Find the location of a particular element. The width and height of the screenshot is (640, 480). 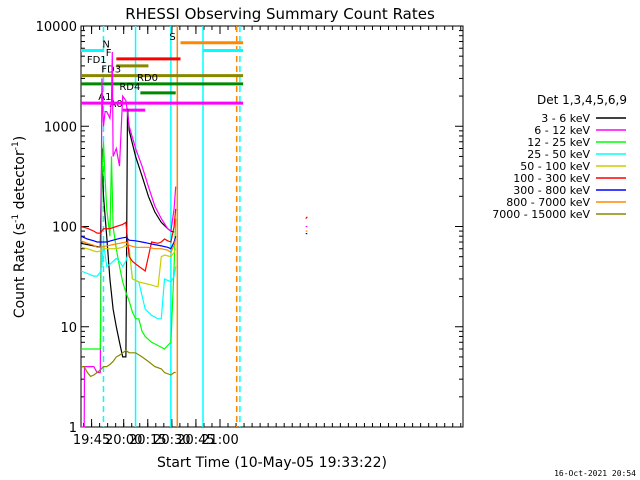

state-label-fd3: FD3 is located at coordinates (111, 70).